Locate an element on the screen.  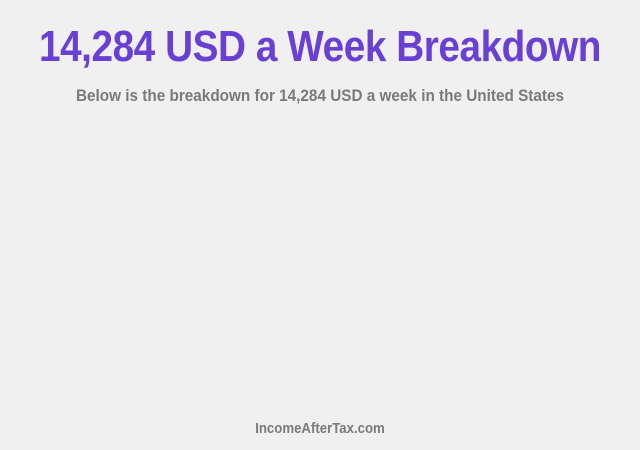
page-title: 14,284 USD a Week Breakdown is located at coordinates (320, 46).